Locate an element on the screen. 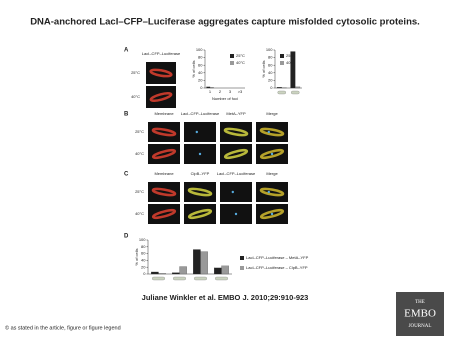 The image size is (450, 338). x-axis-label: Number of foci is located at coordinates (225, 98).